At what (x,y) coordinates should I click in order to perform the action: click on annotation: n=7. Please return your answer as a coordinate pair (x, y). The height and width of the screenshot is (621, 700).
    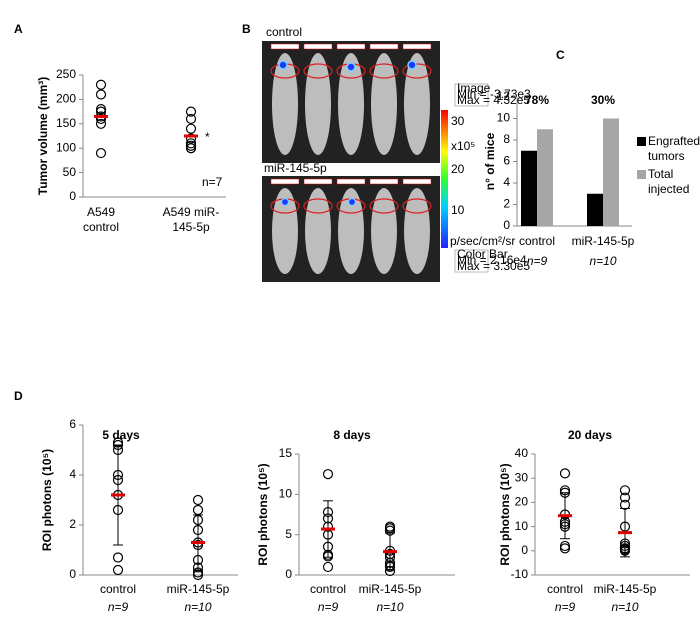
    Looking at the image, I should click on (212, 182).